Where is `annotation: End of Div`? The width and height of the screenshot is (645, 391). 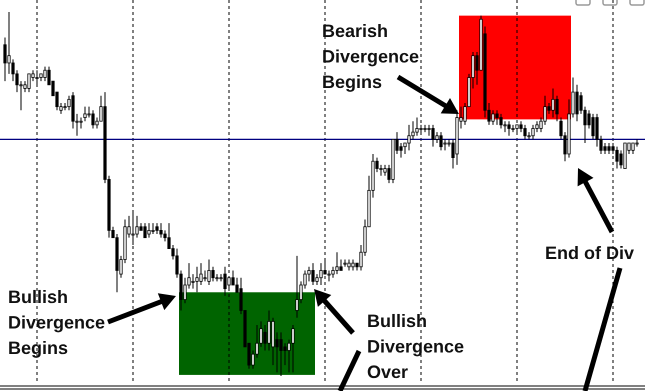 annotation: End of Div is located at coordinates (589, 253).